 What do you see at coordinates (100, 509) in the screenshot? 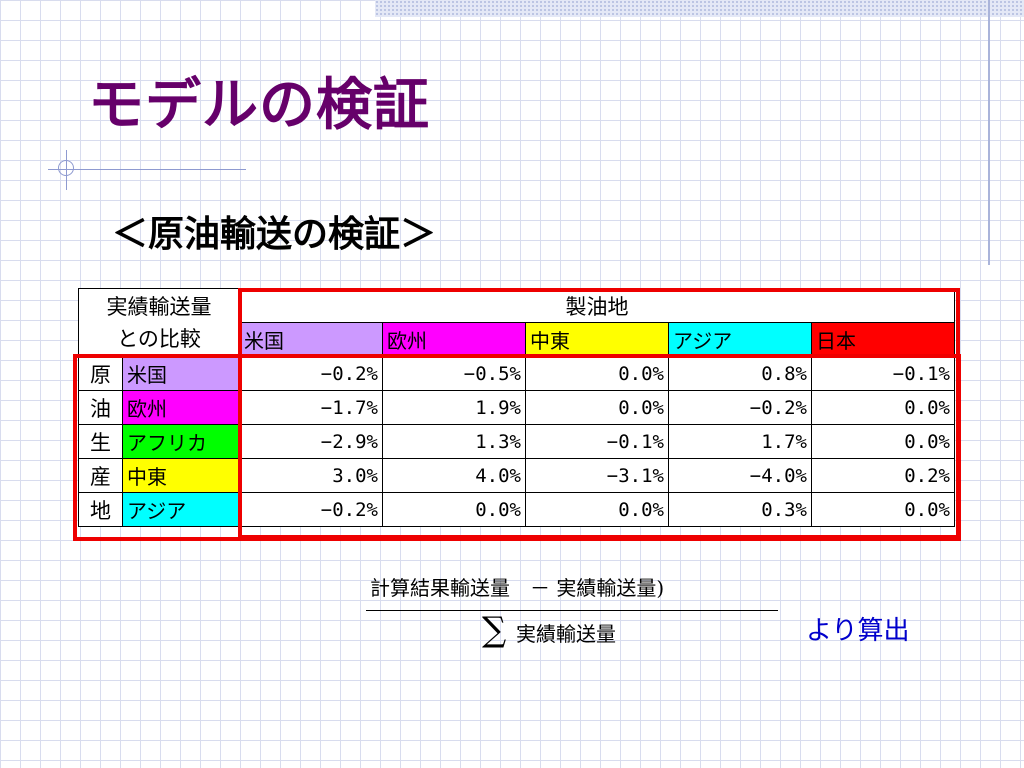
I see `origin-vertical-char: 地` at bounding box center [100, 509].